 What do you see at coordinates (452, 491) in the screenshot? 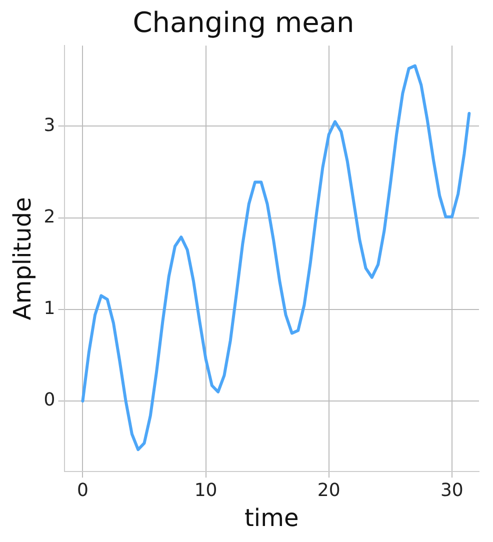
I see `x-tick-label: 30` at bounding box center [452, 491].